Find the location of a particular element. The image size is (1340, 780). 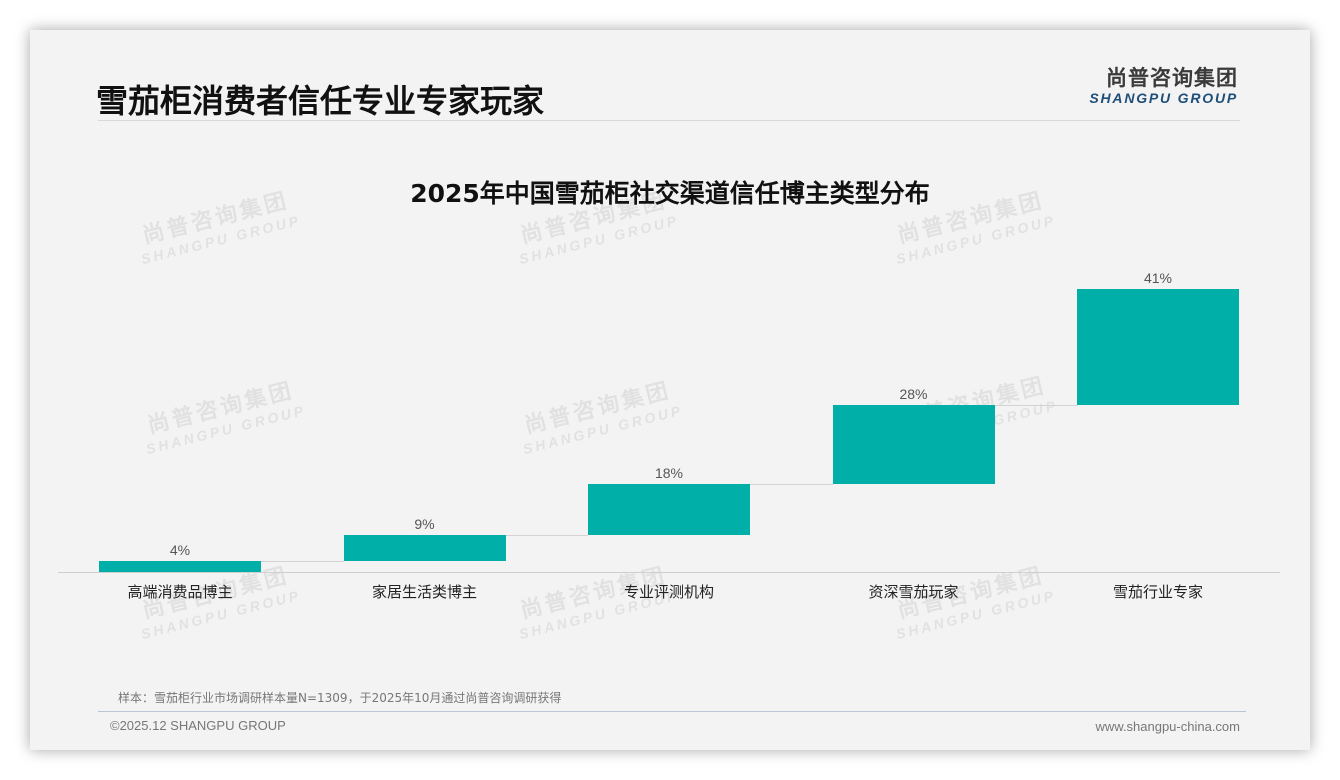

footer-divider is located at coordinates (672, 711).